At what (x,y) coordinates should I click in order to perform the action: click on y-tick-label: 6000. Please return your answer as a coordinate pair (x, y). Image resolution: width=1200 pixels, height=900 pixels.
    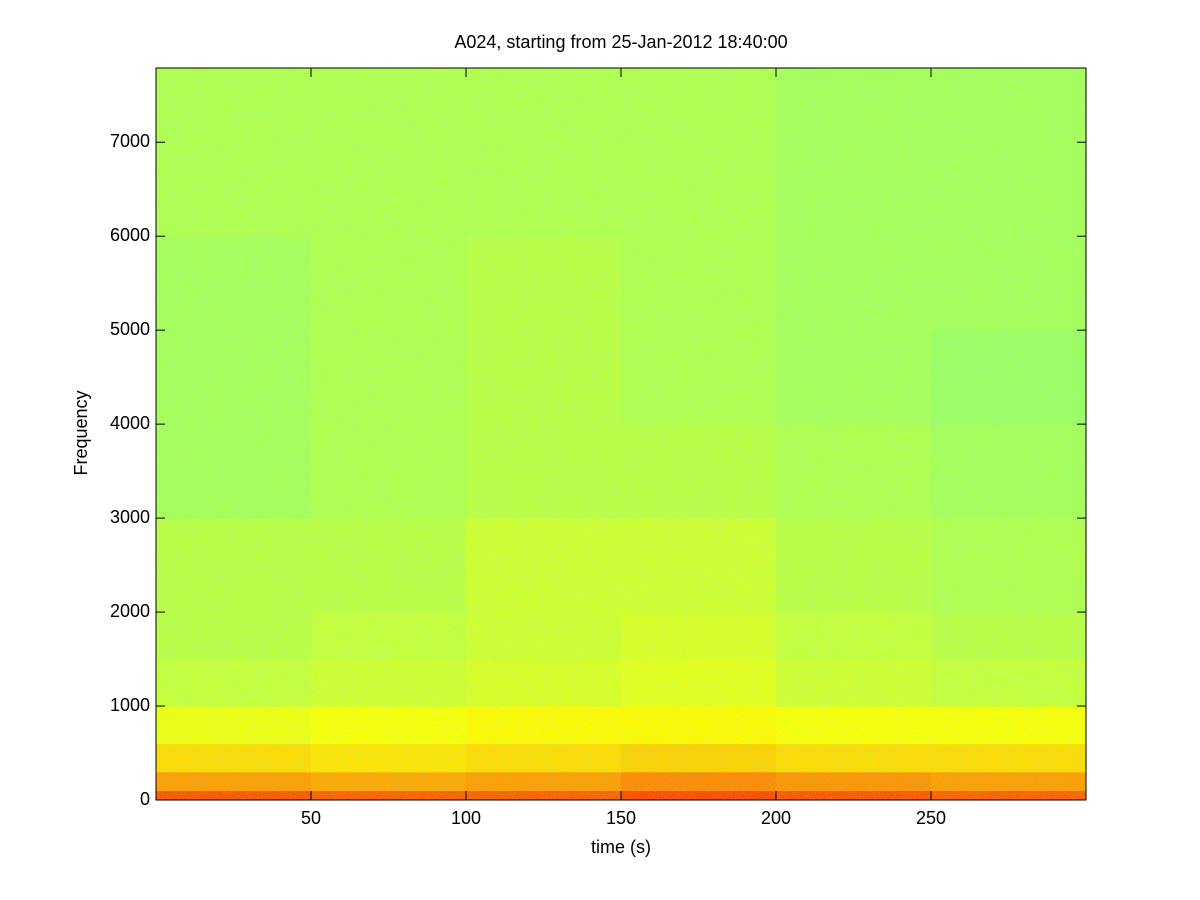
    Looking at the image, I should click on (130, 235).